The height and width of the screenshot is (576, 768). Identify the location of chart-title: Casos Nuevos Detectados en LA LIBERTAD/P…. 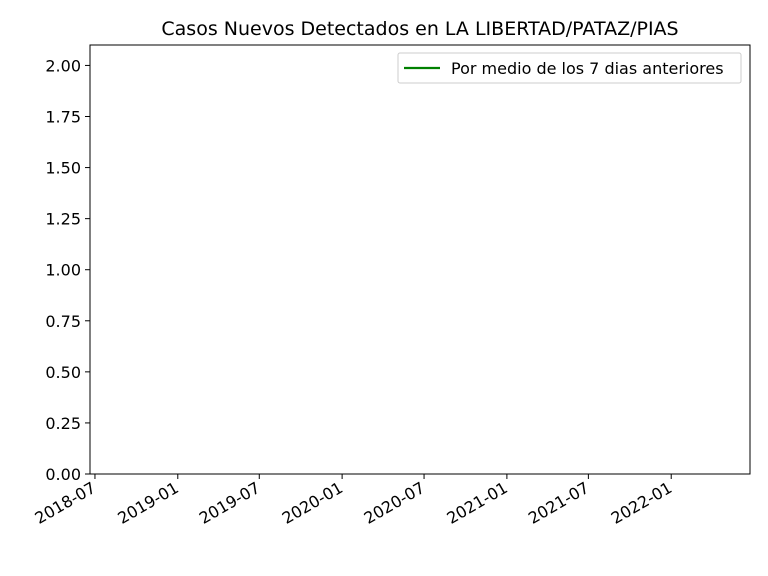
(419, 29).